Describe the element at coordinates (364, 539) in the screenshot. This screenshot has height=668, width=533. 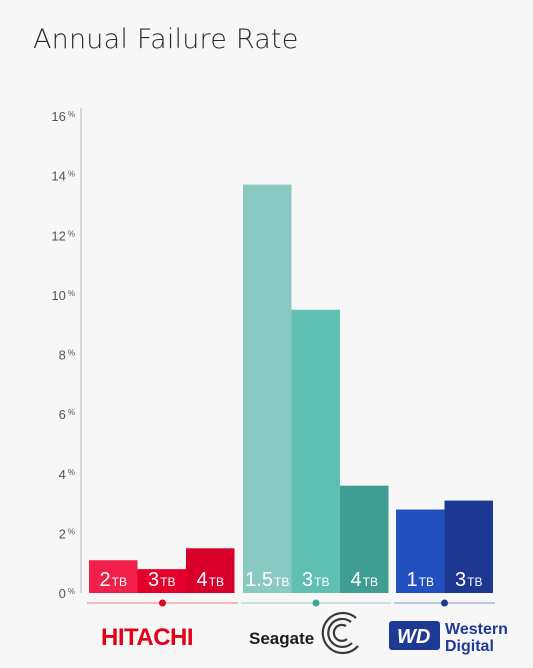
I see `bar-seagate-4tb` at that location.